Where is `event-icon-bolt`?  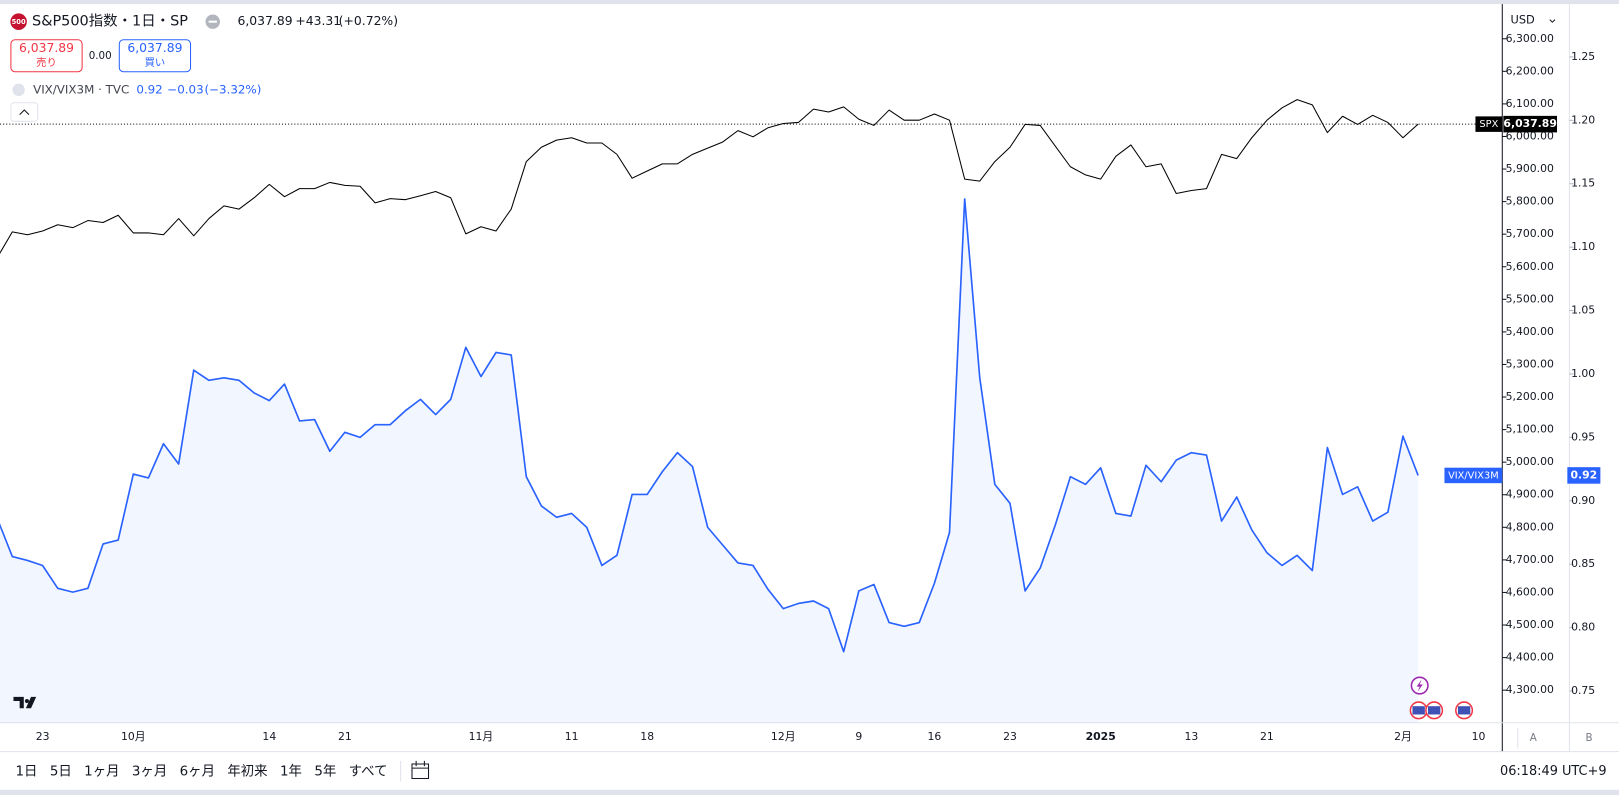
event-icon-bolt is located at coordinates (1419, 685).